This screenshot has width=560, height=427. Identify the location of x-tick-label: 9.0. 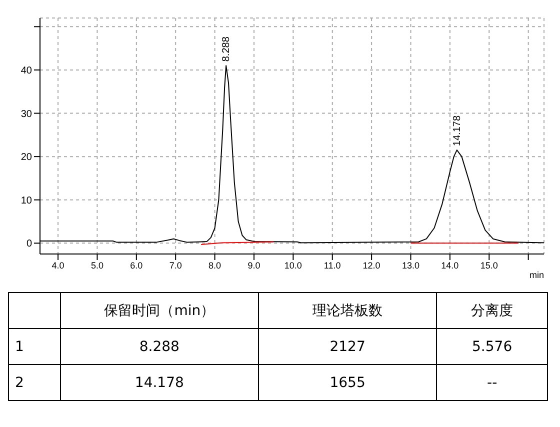
(254, 265).